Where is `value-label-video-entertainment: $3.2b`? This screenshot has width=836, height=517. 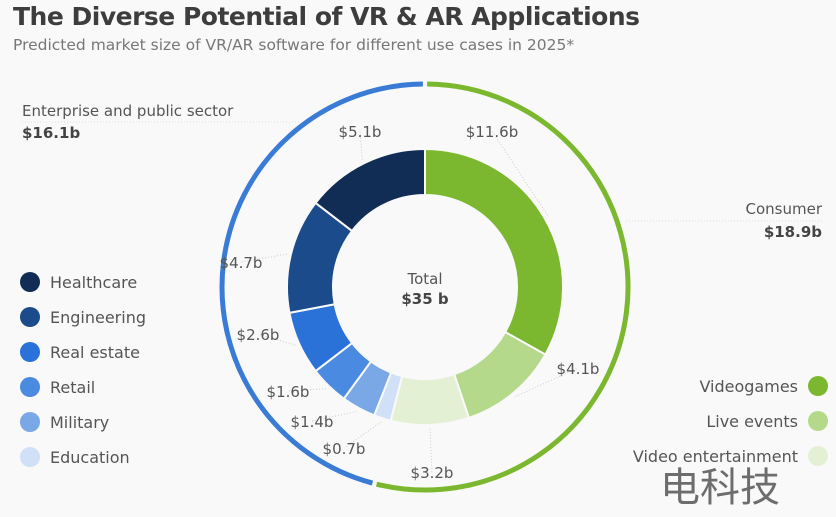
value-label-video-entertainment: $3.2b is located at coordinates (432, 473).